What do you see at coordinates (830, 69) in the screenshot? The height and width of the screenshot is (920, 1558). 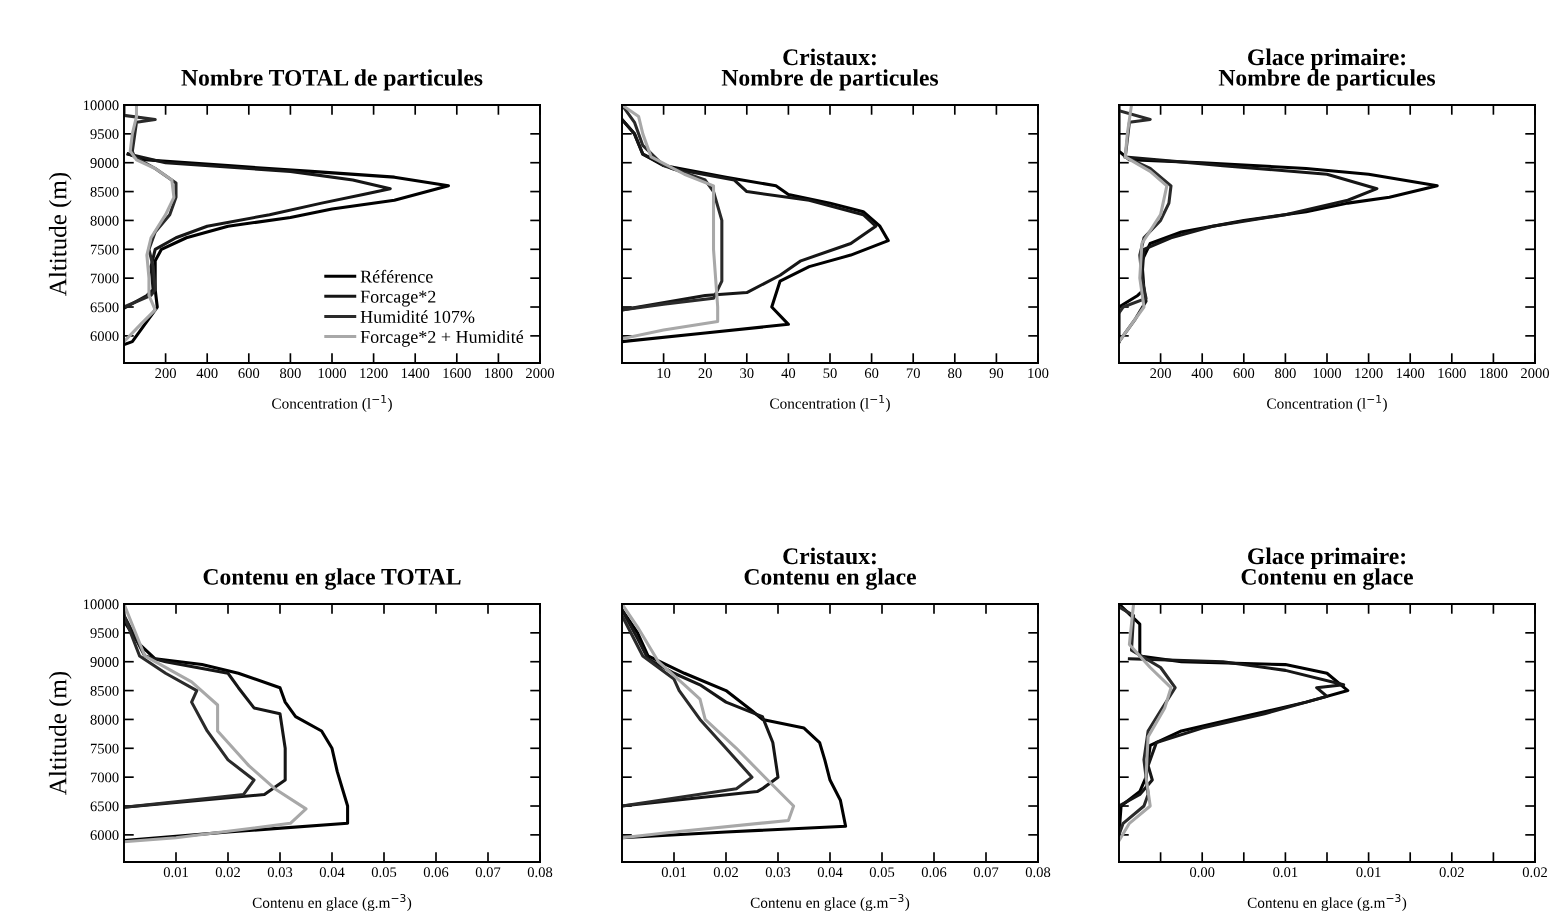 I see `chart-title: Cristaux: Nombre de particules` at bounding box center [830, 69].